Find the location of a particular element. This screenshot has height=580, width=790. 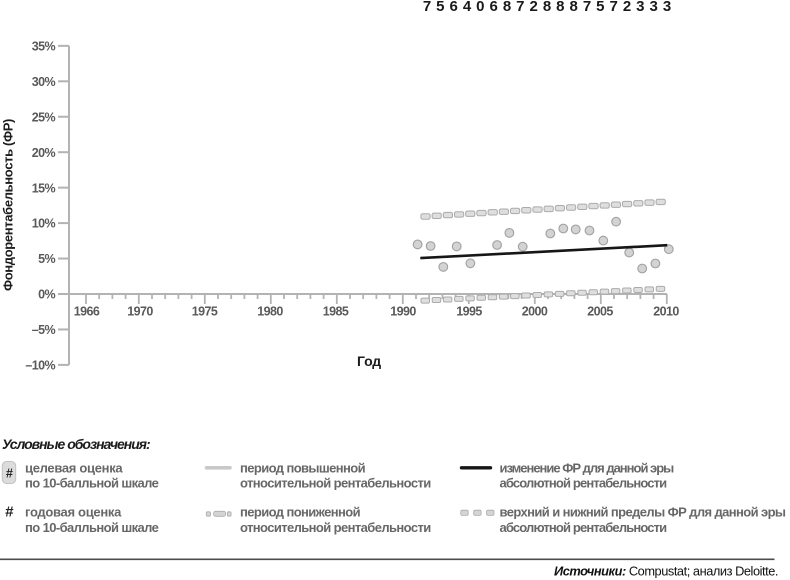

svg-text: 20% is located at coordinates (44, 153).